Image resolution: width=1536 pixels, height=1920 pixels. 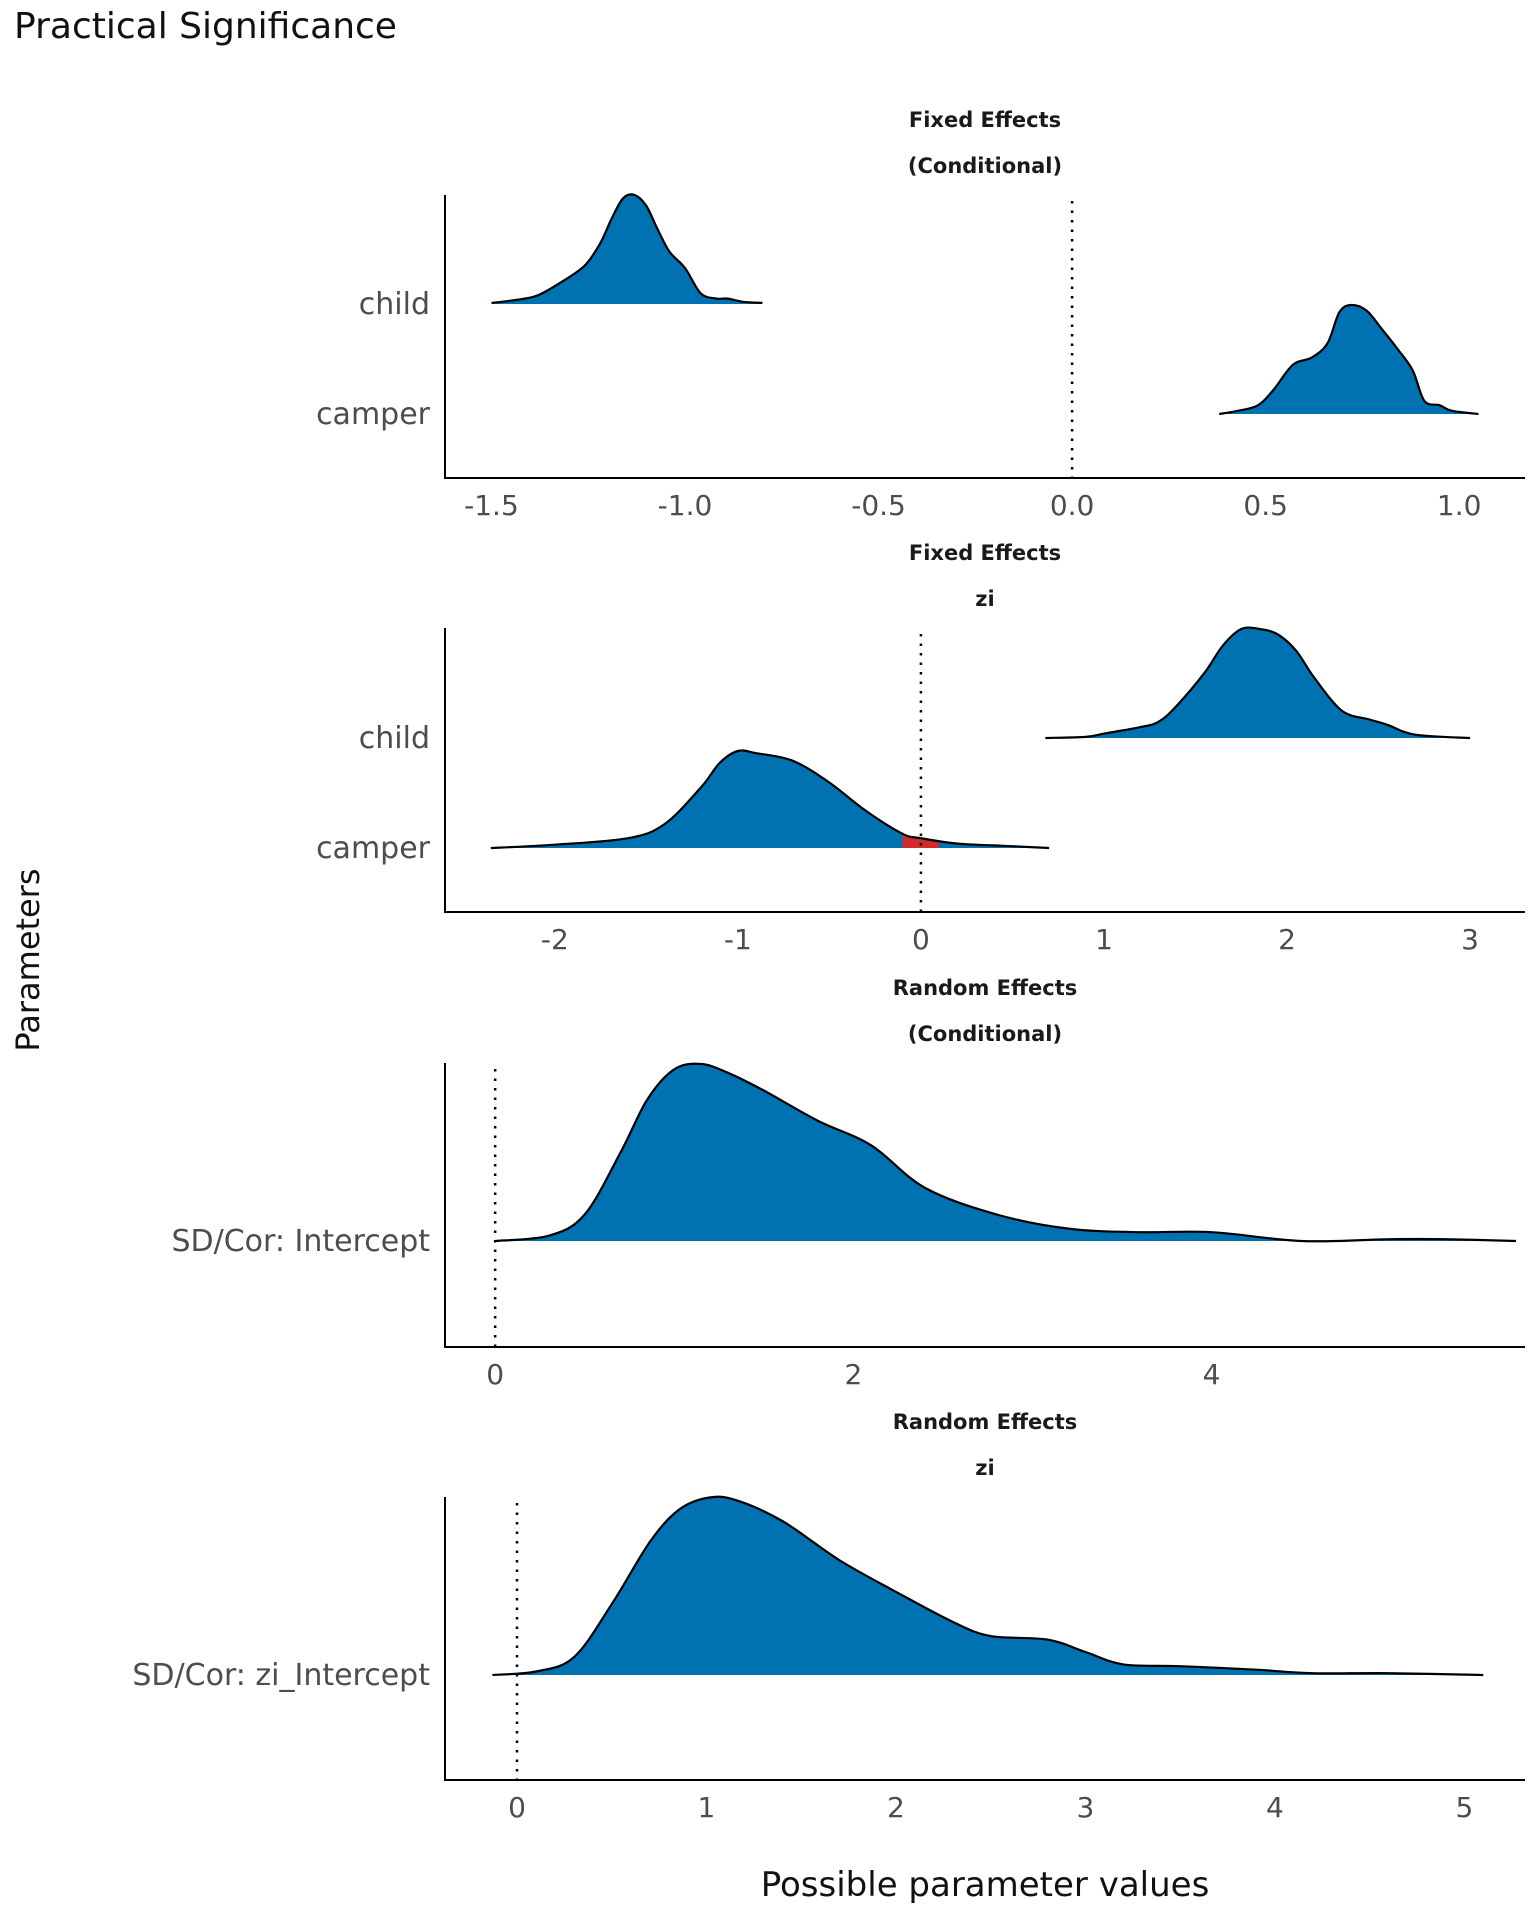 I want to click on parameter-label: SD/Cor: zi_Intercept, so click(x=281, y=1675).